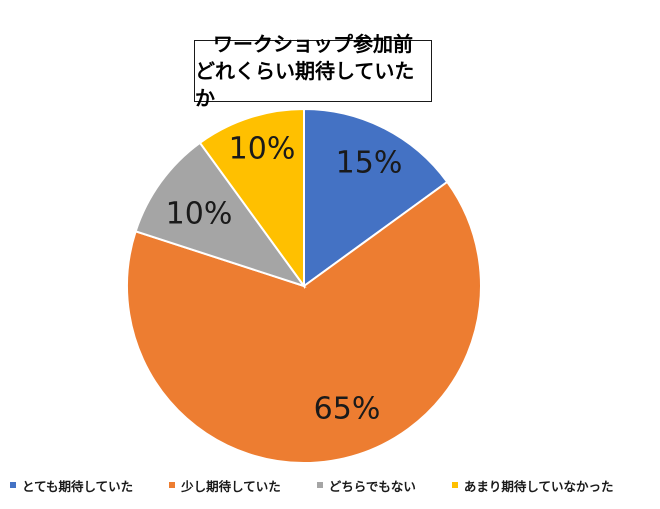 The height and width of the screenshot is (509, 660). Describe the element at coordinates (538, 486) in the screenshot. I see `legend-label: あまり期待していなかった` at that location.